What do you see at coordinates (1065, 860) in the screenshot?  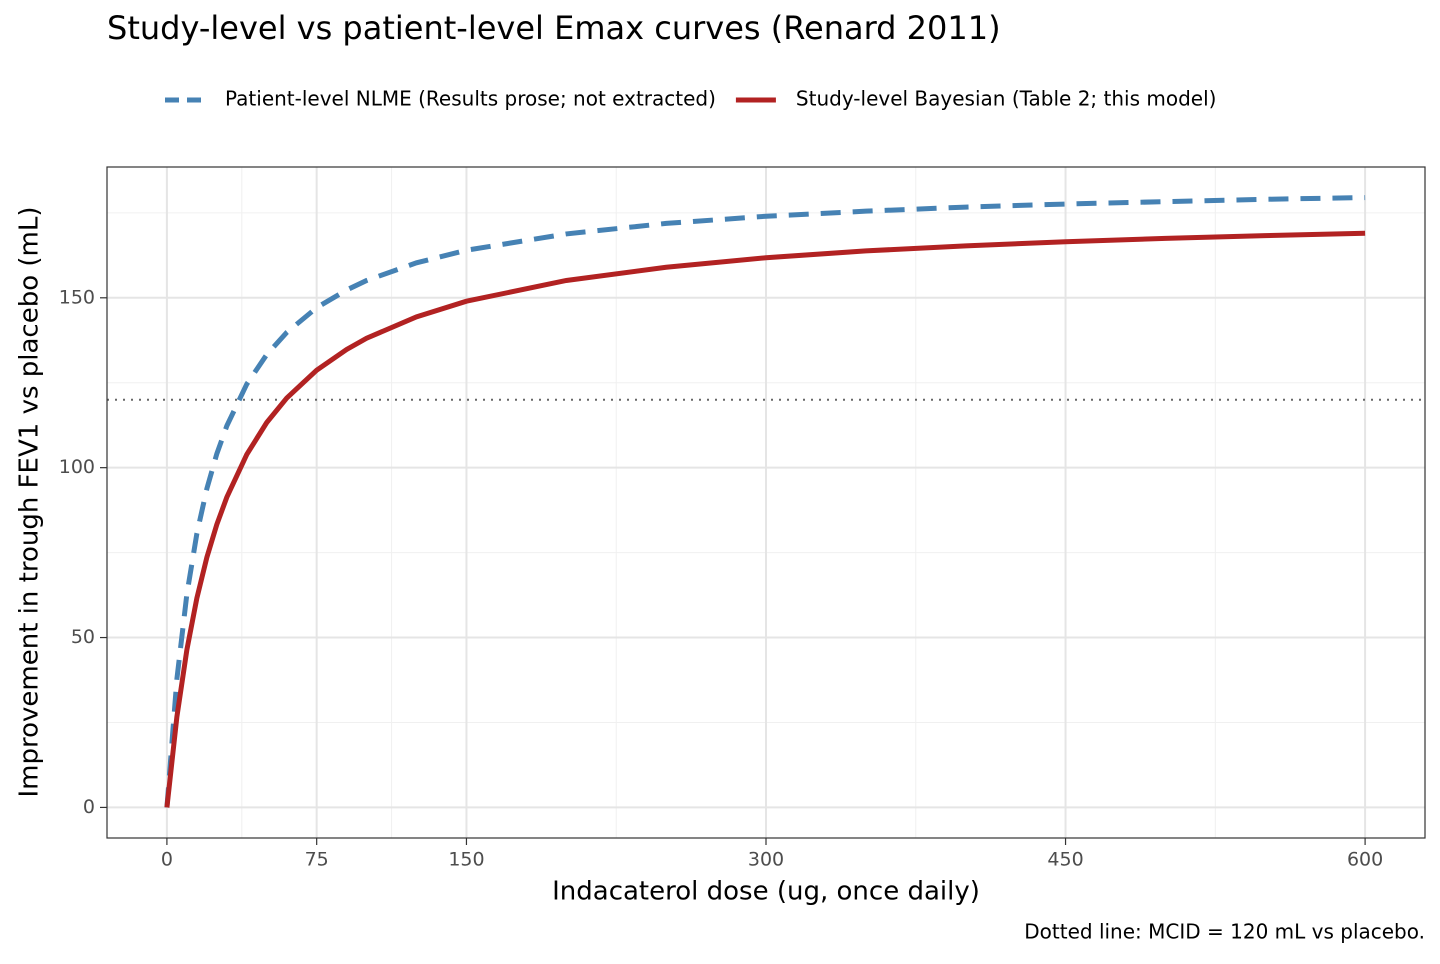 I see `x-tick-label: 450` at bounding box center [1065, 860].